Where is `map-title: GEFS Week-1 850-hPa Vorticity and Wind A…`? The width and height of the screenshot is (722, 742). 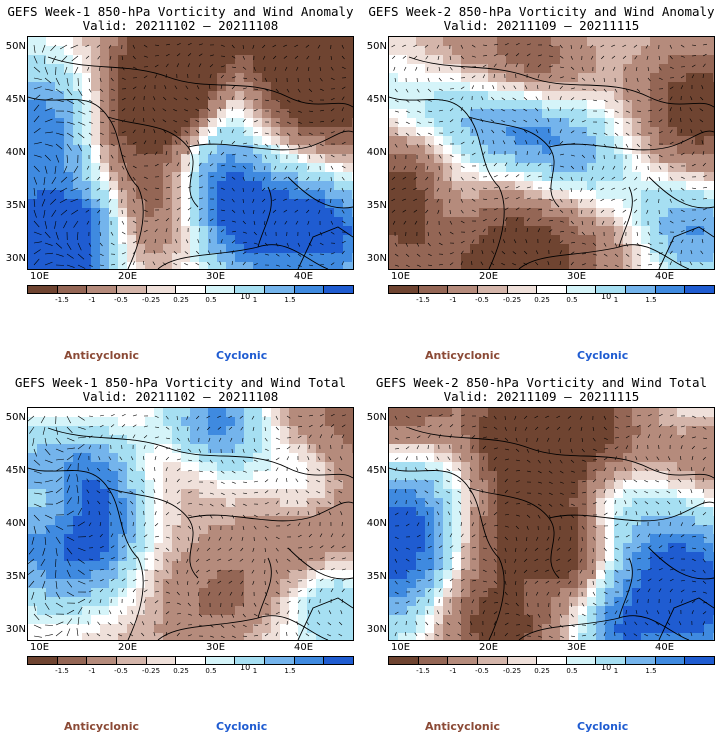
map-title: GEFS Week-1 850-hPa Vorticity and Wind A… is located at coordinates (180, 11).